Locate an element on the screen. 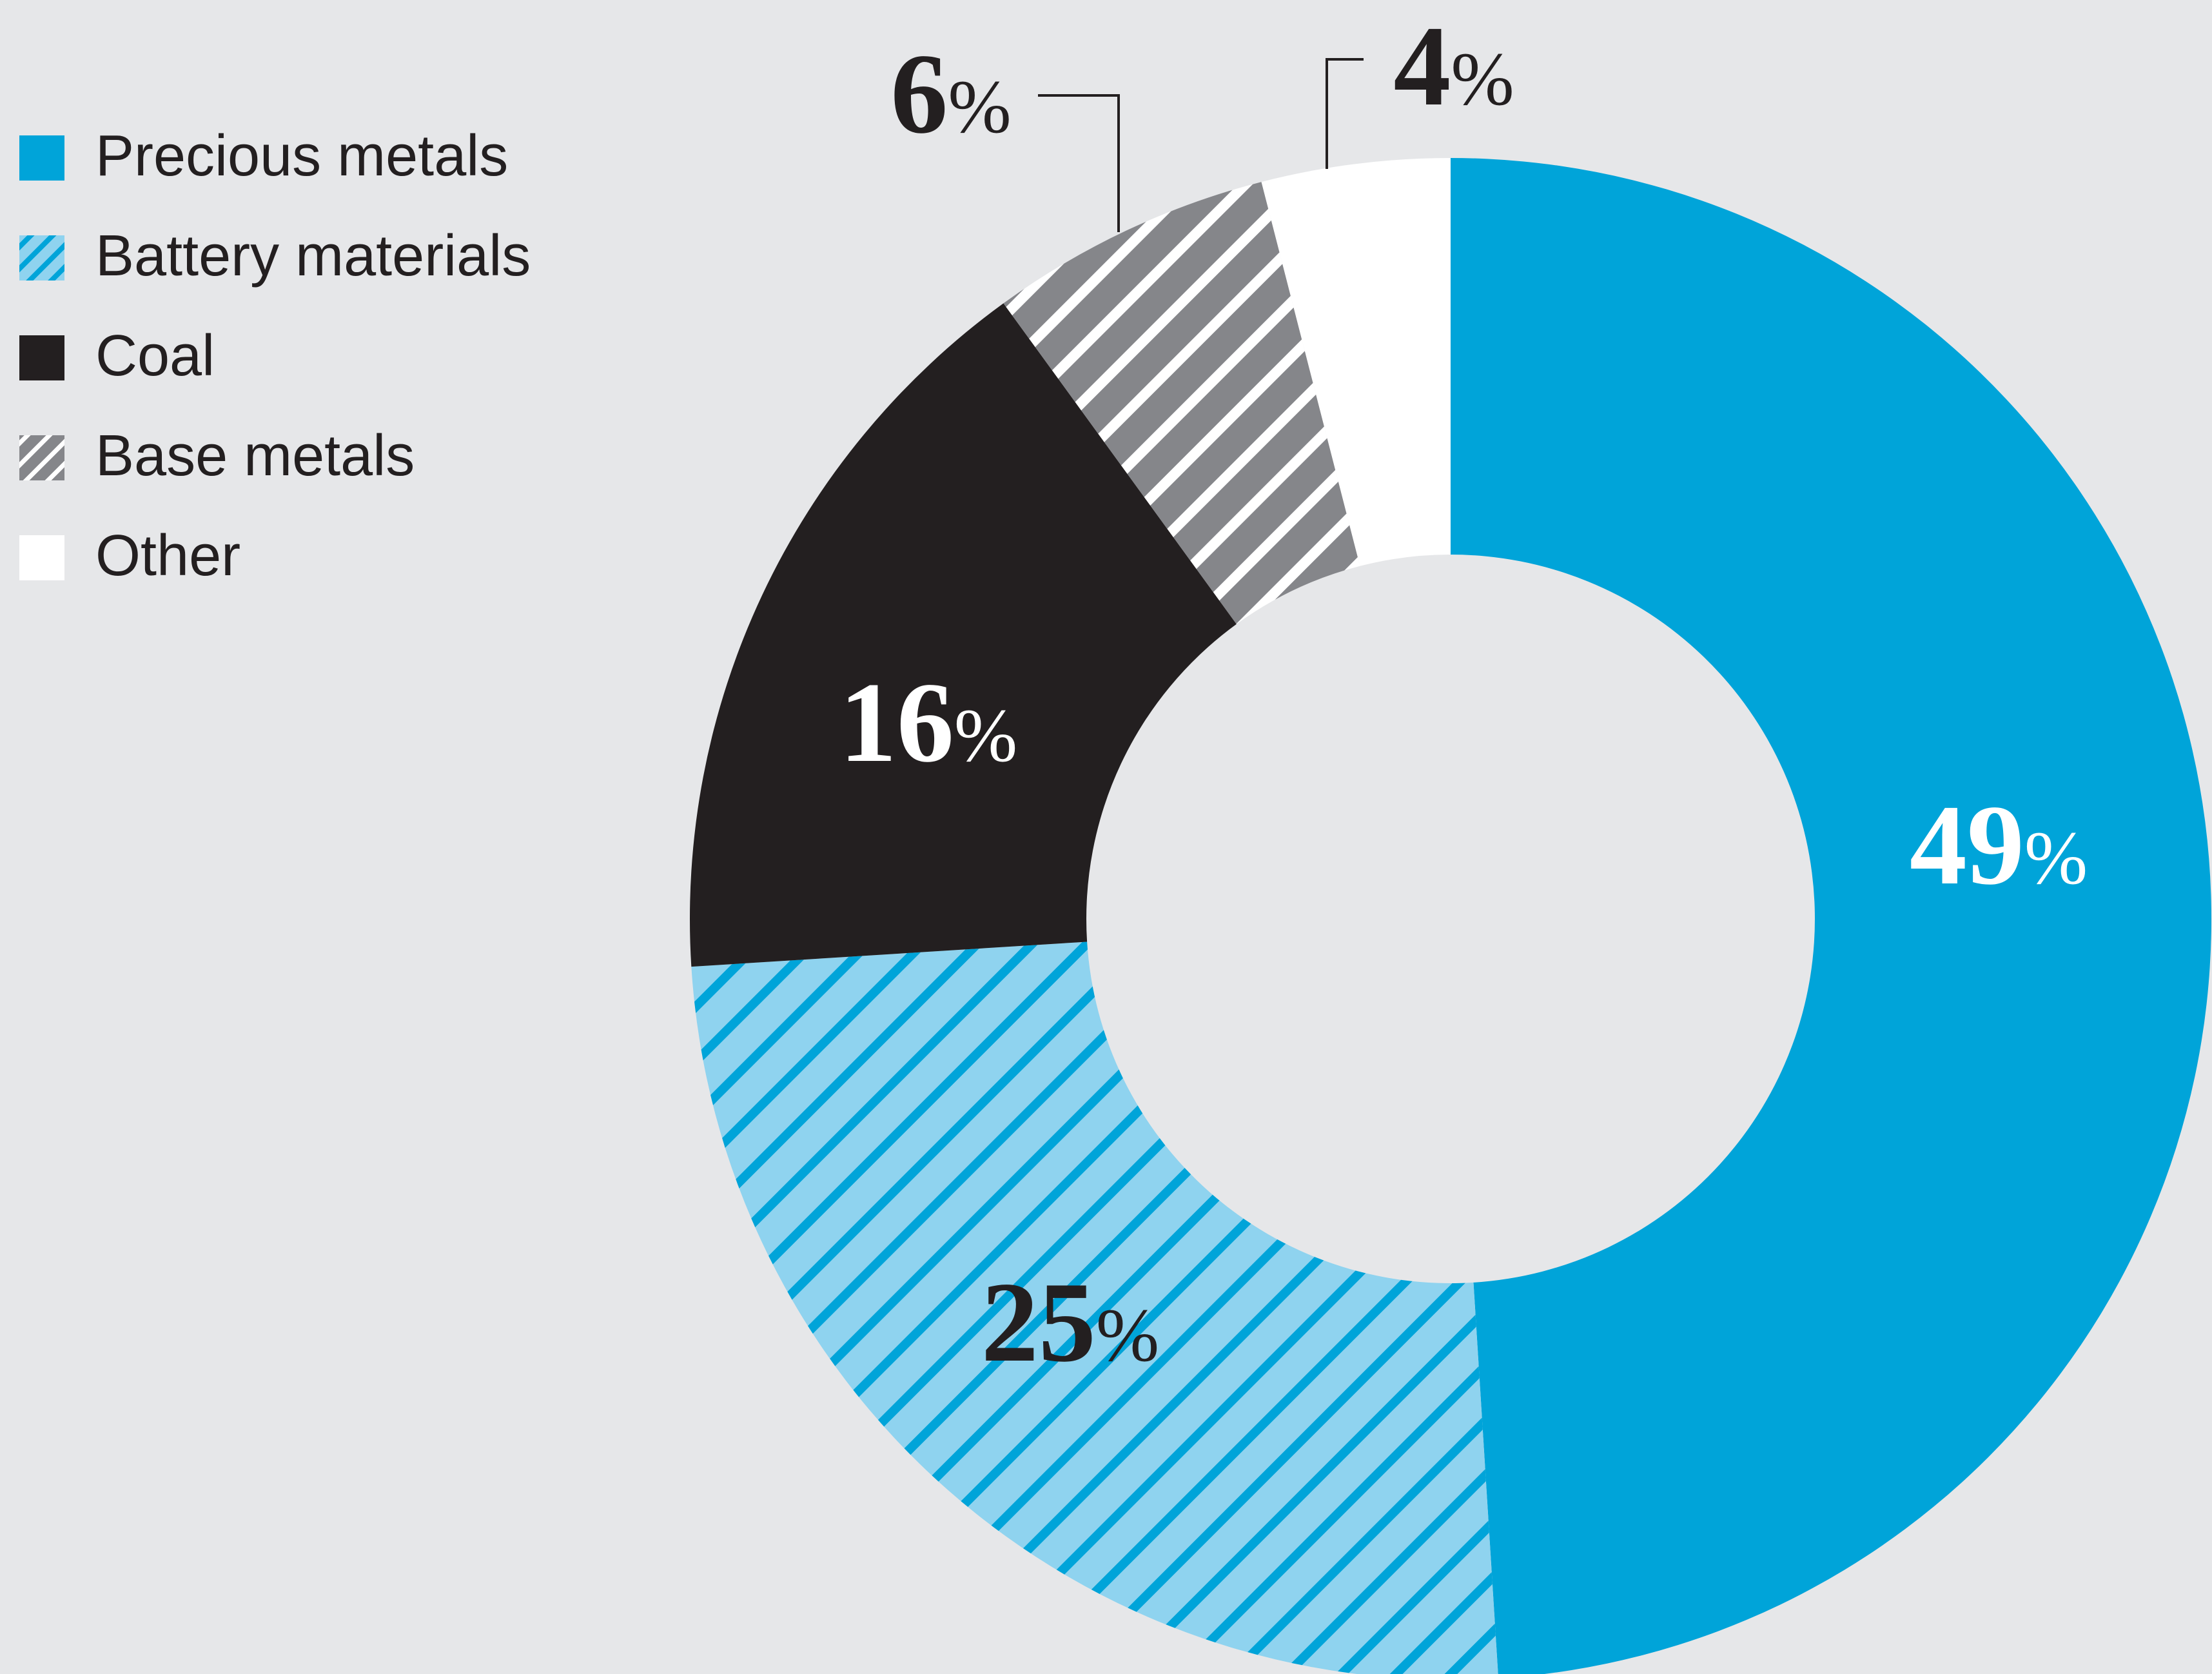  leader-lines is located at coordinates (1201, 145).